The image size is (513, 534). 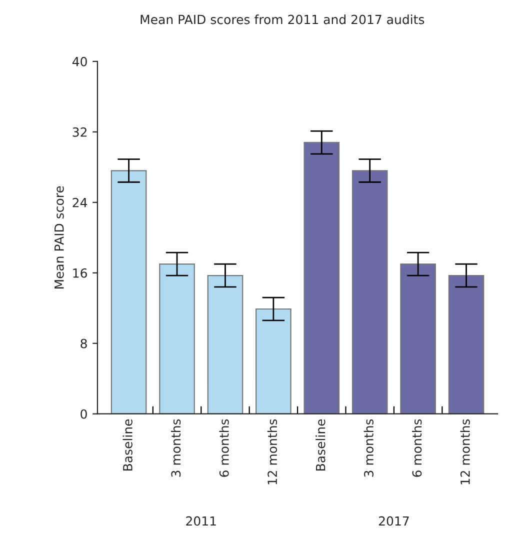 What do you see at coordinates (80, 273) in the screenshot?
I see `y-tick-label: 16` at bounding box center [80, 273].